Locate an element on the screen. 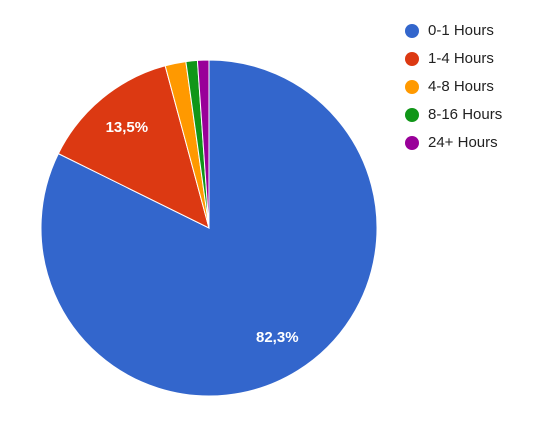 This screenshot has height=428, width=542. value-label: 82,3% is located at coordinates (277, 337).